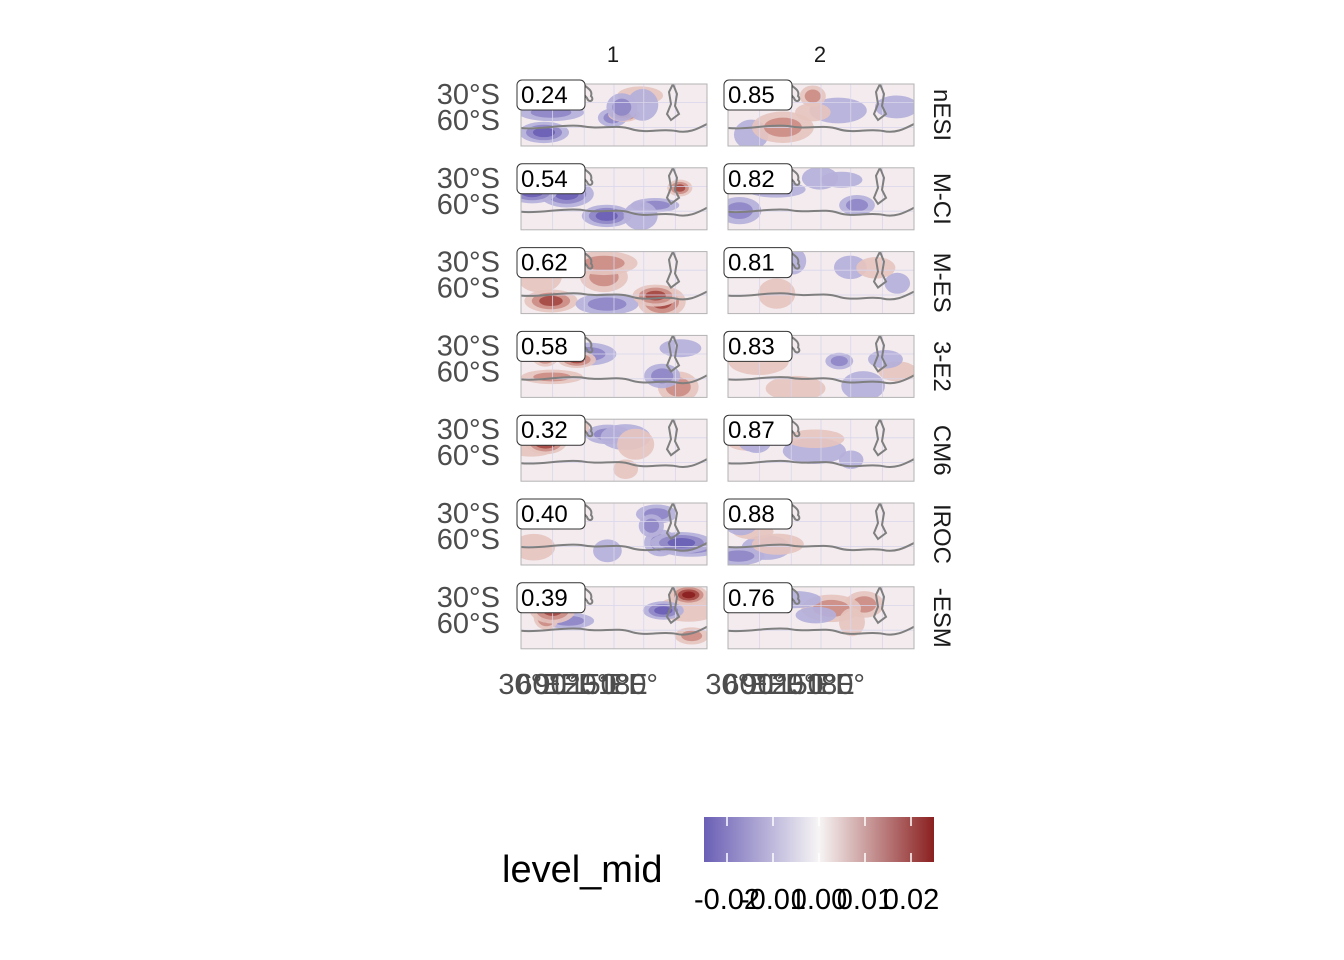 This screenshot has height=960, width=1344. I want to click on map-panel: 0.58, so click(612, 364).